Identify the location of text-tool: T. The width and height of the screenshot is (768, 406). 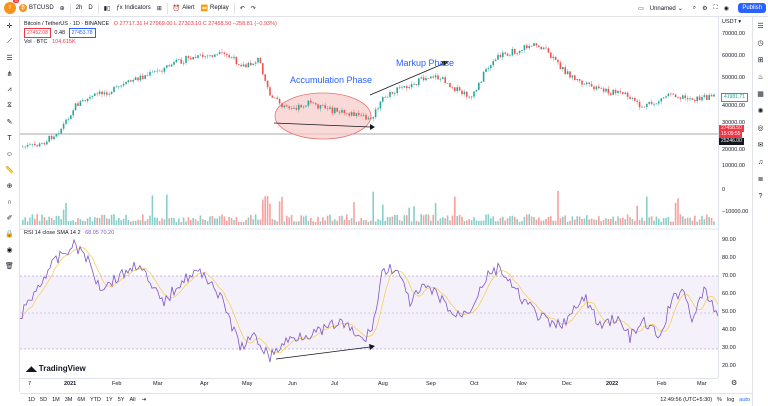
(10, 138).